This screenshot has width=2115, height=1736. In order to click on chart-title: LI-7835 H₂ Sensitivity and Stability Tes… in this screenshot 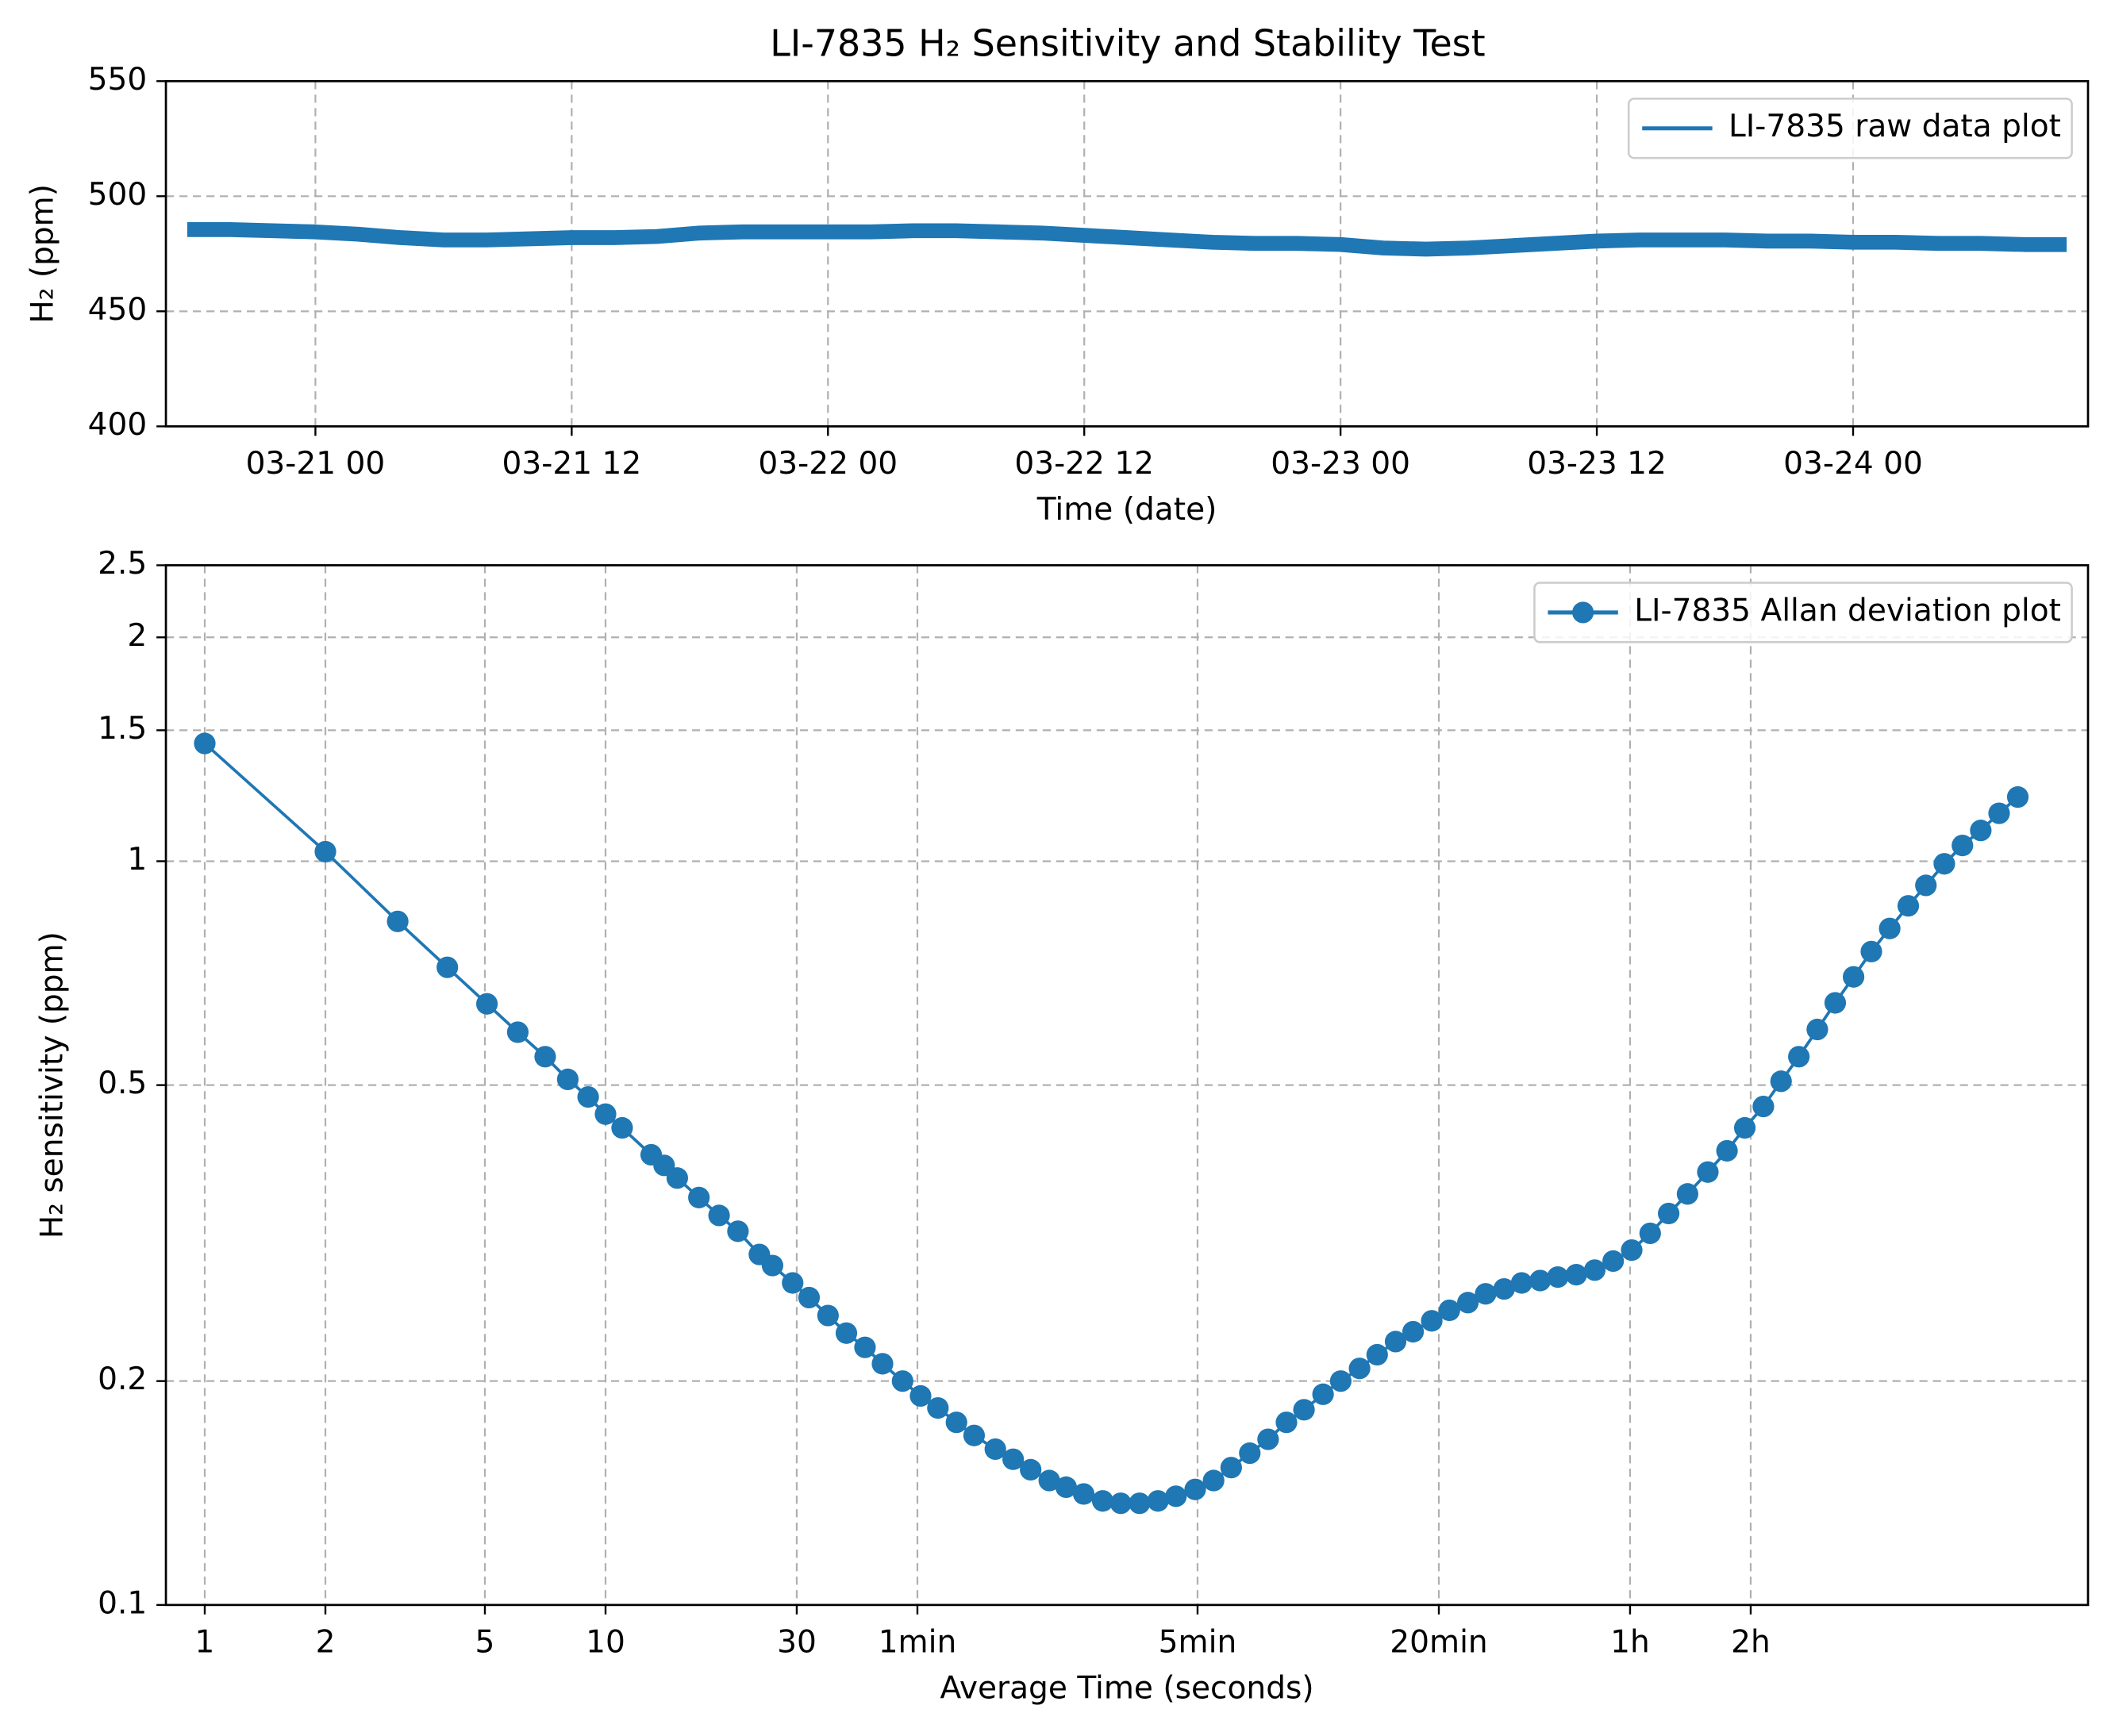, I will do `click(1127, 43)`.